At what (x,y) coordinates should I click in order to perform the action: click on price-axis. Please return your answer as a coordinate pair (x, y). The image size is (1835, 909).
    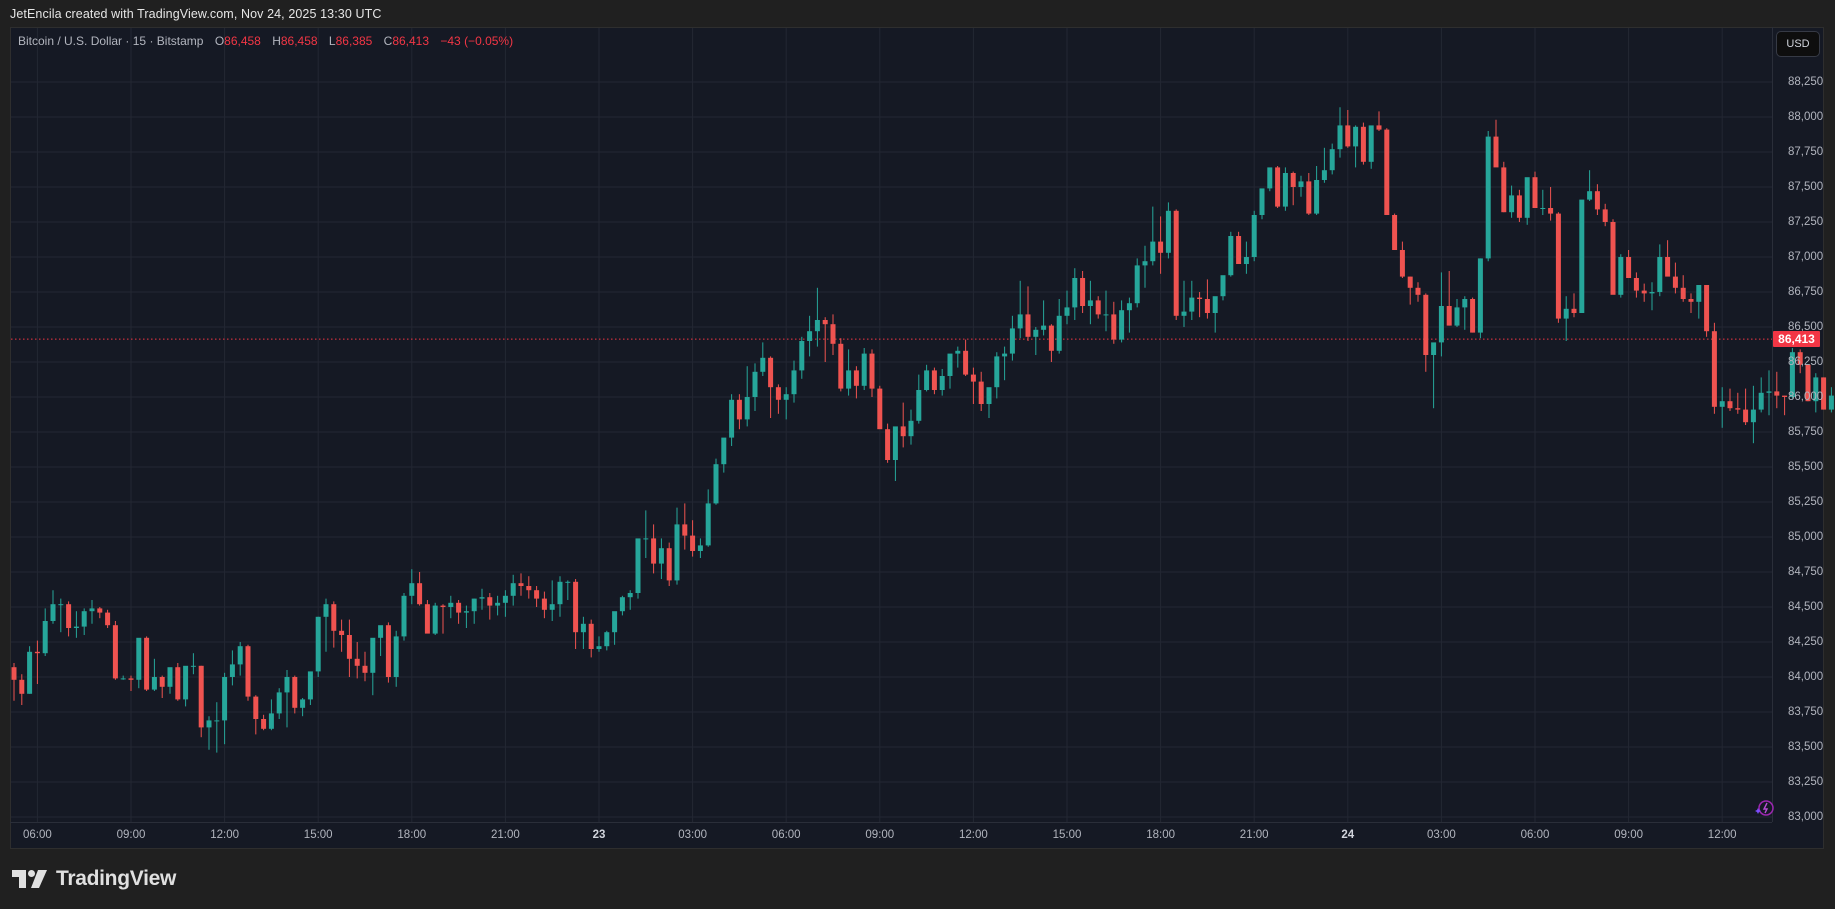
    Looking at the image, I should click on (1798, 424).